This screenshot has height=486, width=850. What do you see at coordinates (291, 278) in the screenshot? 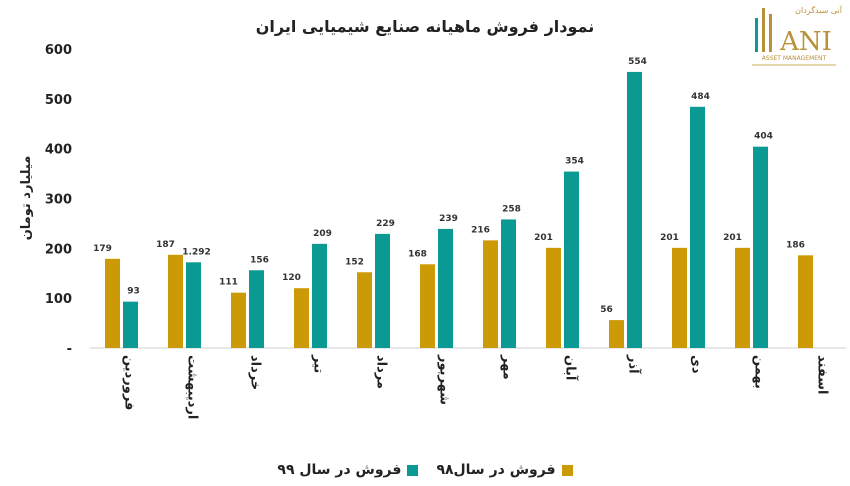
I see `data-label-98: 120` at bounding box center [291, 278].